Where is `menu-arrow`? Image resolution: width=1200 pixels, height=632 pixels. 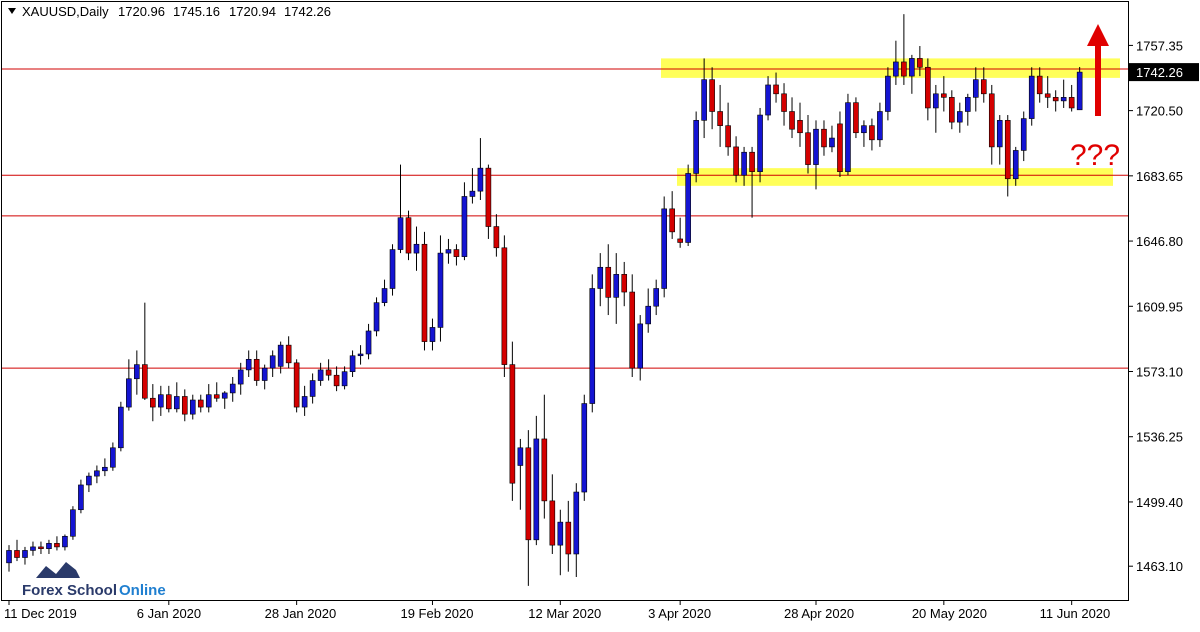
menu-arrow is located at coordinates (12, 11).